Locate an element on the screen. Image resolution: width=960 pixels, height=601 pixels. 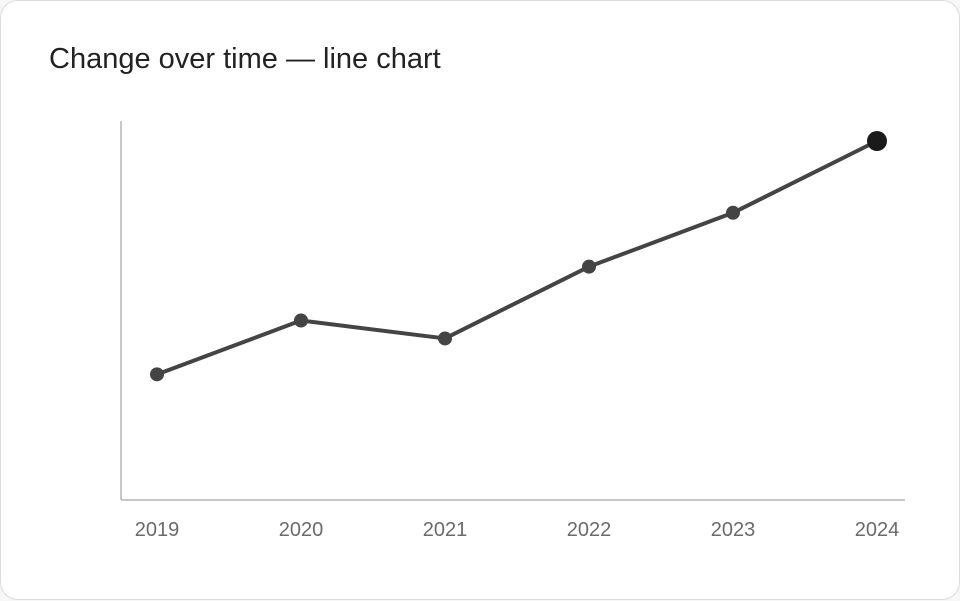
x-tick-label: 2022 is located at coordinates (589, 530).